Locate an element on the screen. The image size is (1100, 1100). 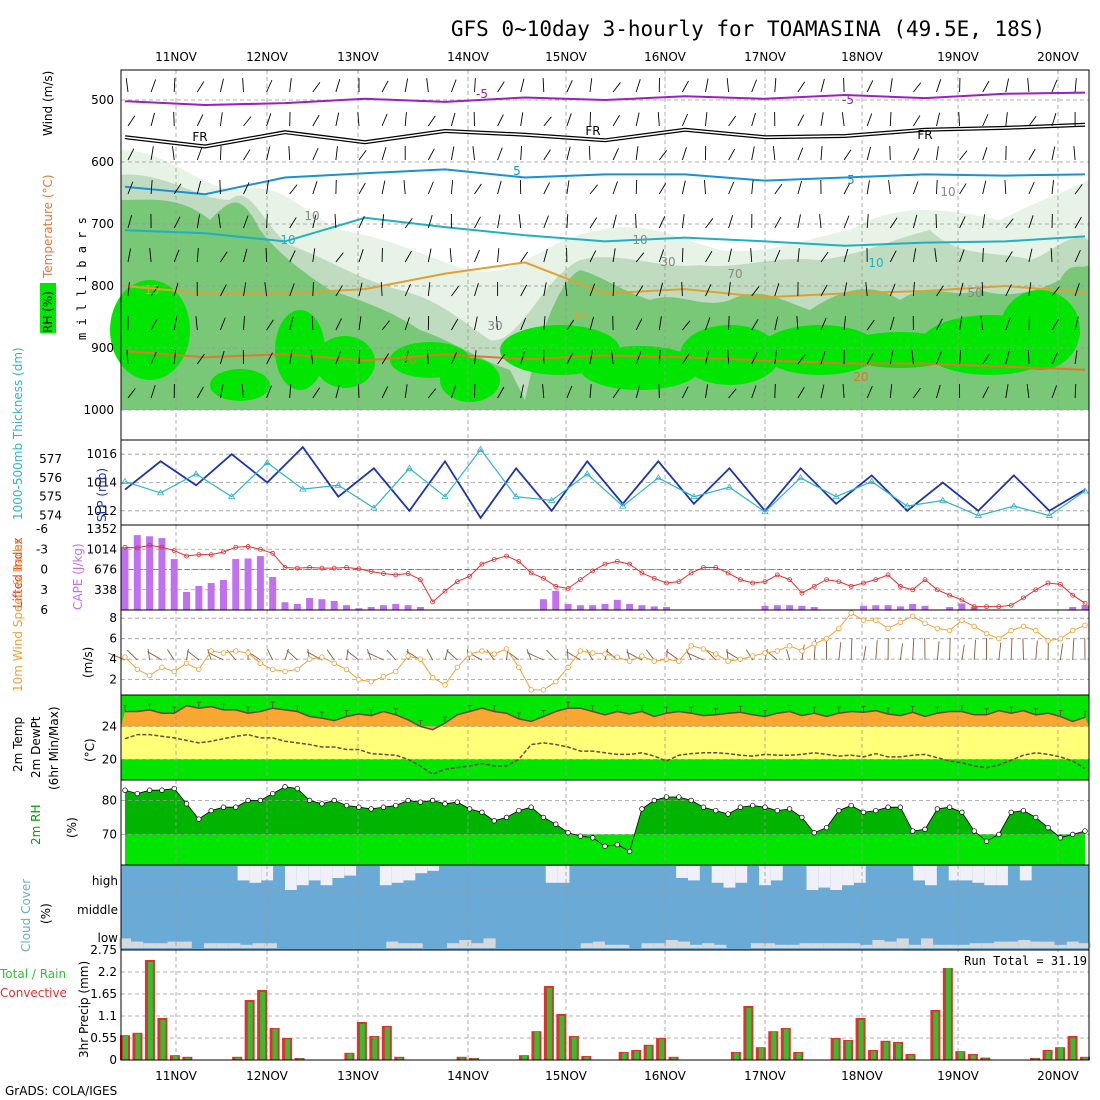
rh-legend-swatch is located at coordinates (48, 308).